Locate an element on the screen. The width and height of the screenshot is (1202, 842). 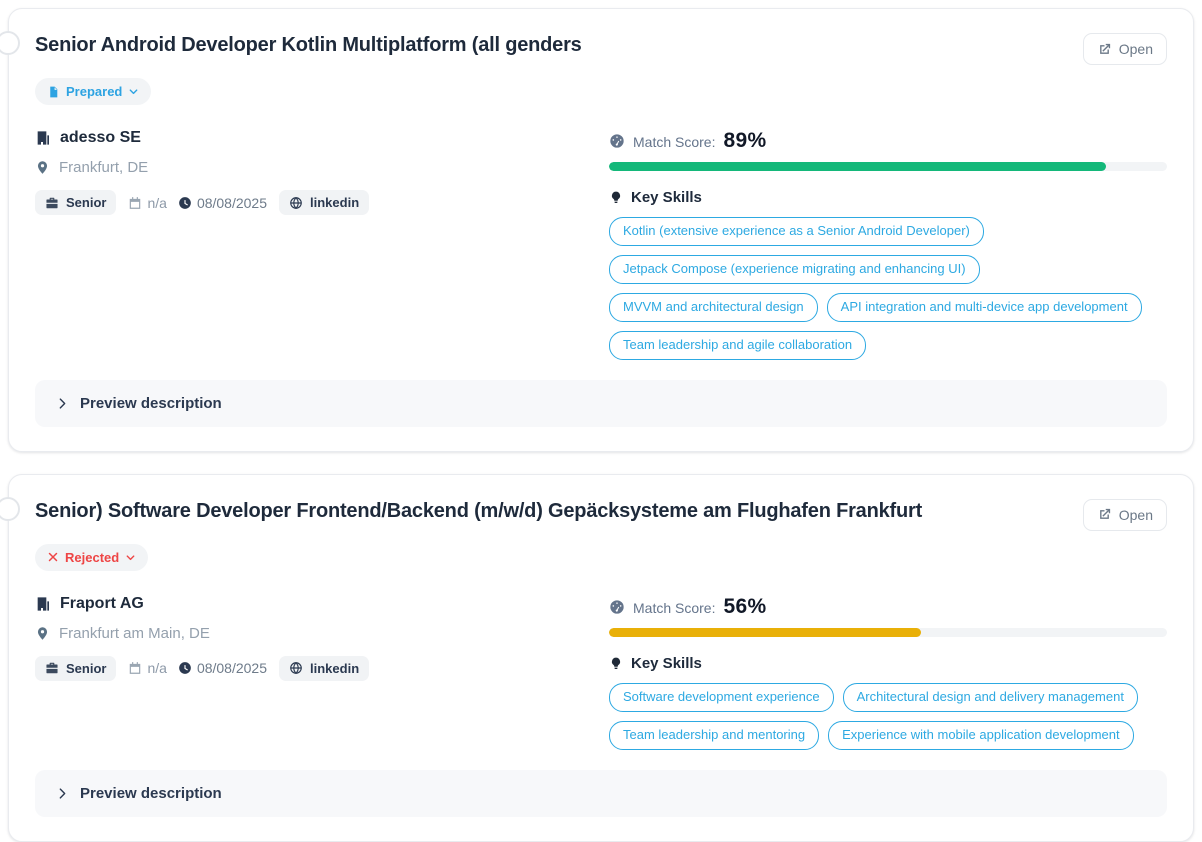
status-label: Rejected is located at coordinates (92, 557).